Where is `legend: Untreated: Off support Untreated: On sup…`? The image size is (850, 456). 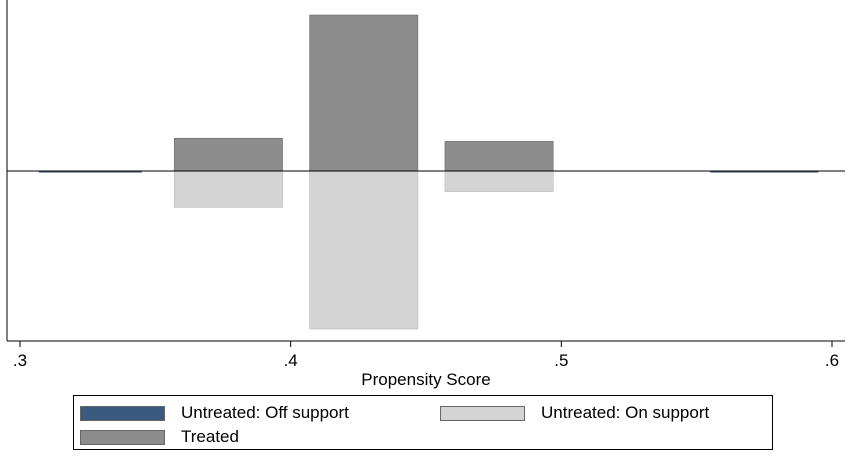
legend: Untreated: Off support Untreated: On sup… is located at coordinates (423, 422).